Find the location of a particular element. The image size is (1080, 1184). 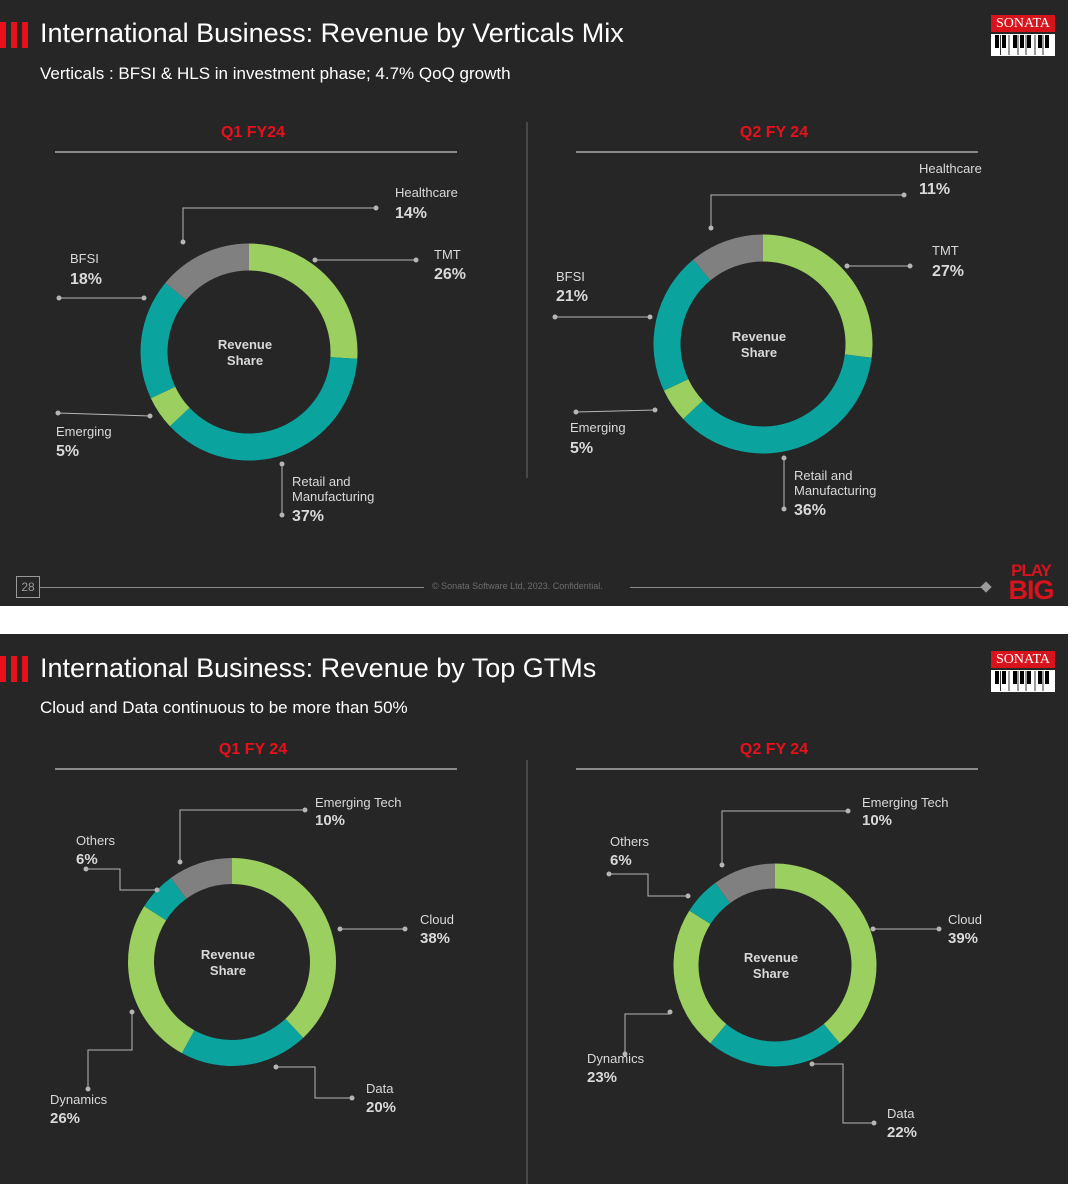

footer-line-right is located at coordinates (806, 587).